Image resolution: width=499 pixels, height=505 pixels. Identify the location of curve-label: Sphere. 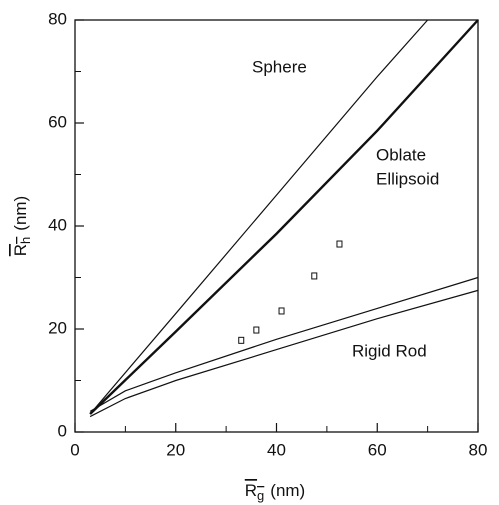
(279, 66).